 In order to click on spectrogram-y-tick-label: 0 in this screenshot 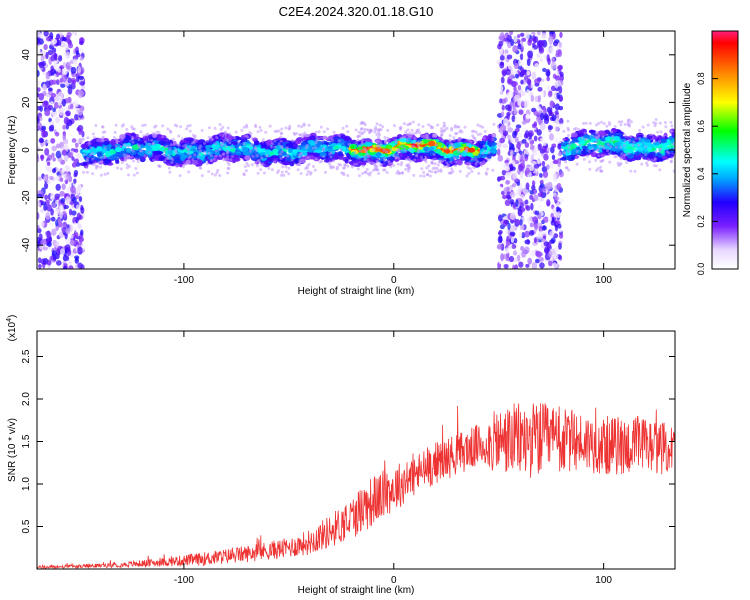, I will do `click(26, 150)`.